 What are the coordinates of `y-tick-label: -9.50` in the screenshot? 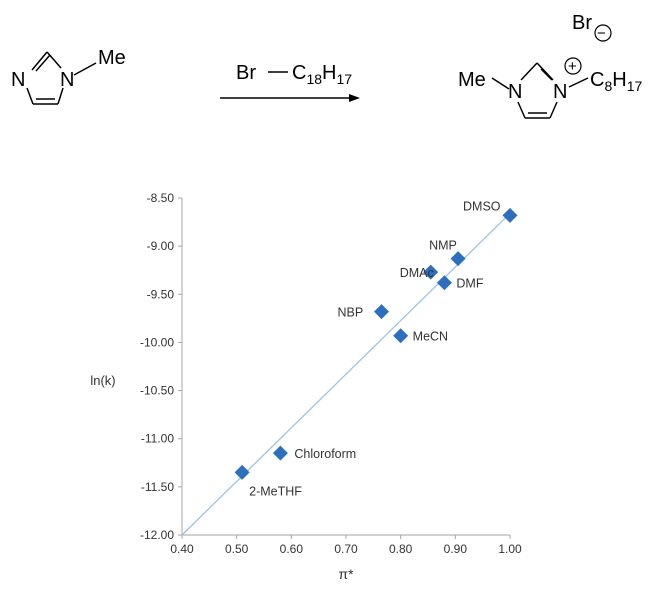 It's located at (161, 294).